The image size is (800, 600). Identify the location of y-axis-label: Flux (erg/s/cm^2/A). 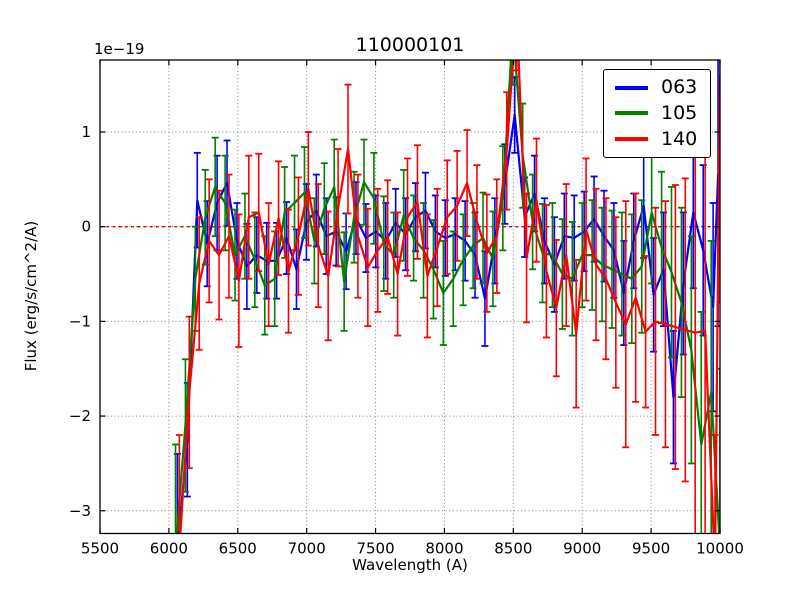
(31, 296).